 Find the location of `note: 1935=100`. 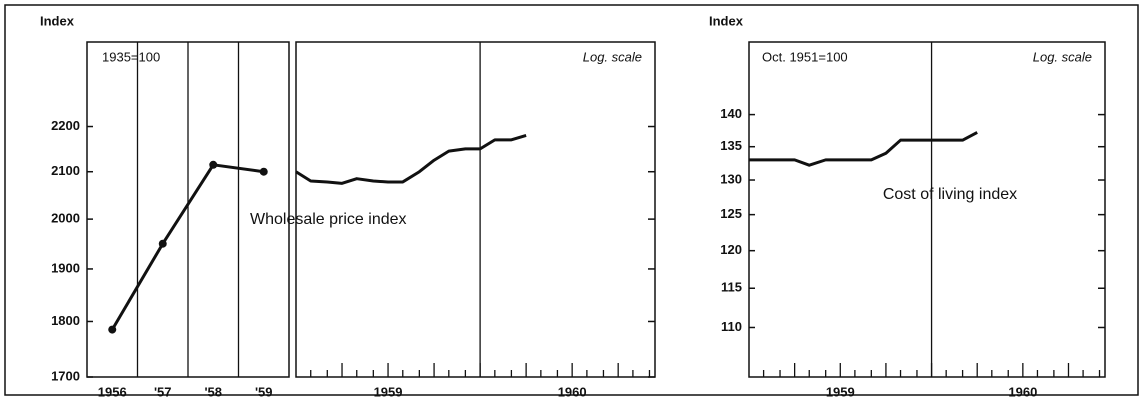

note: 1935=100 is located at coordinates (131, 56).